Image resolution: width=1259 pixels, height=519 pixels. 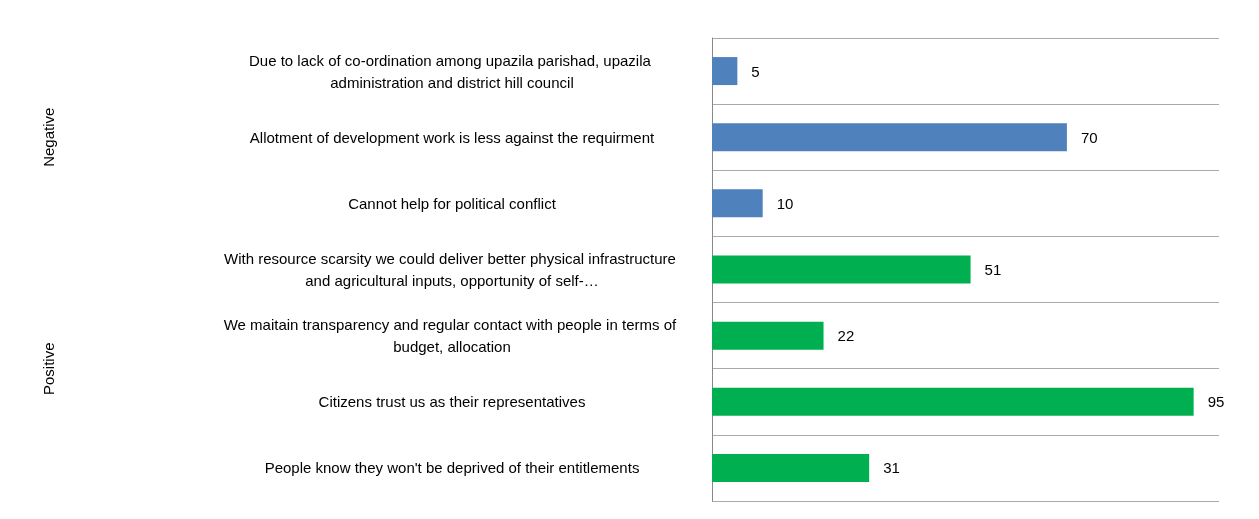 I want to click on y-tick-label: Citizens trust us as their representatives, so click(x=452, y=402).